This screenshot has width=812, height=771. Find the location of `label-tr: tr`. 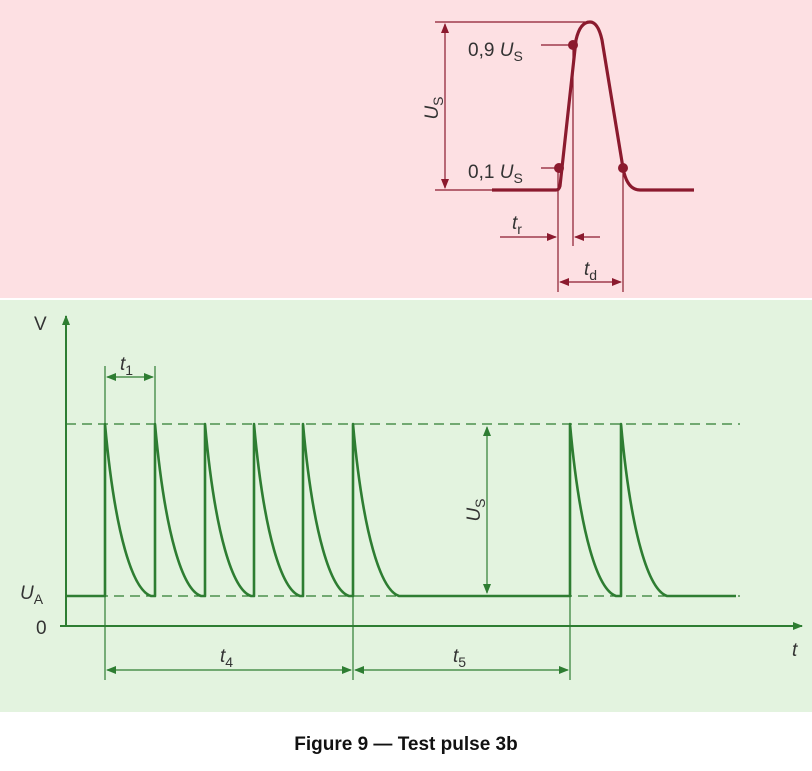

label-tr: tr is located at coordinates (517, 225).